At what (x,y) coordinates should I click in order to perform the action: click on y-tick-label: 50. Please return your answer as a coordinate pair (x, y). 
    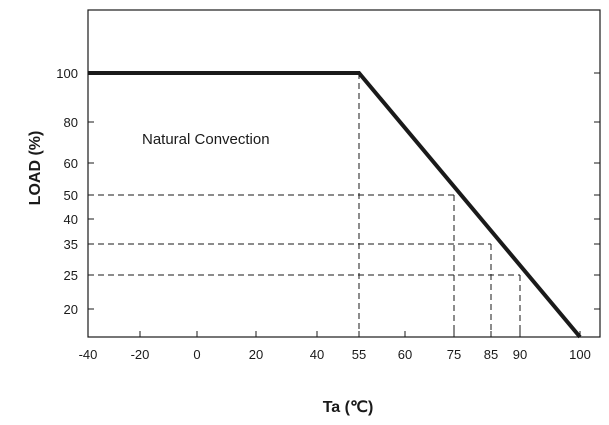
    Looking at the image, I should click on (71, 195).